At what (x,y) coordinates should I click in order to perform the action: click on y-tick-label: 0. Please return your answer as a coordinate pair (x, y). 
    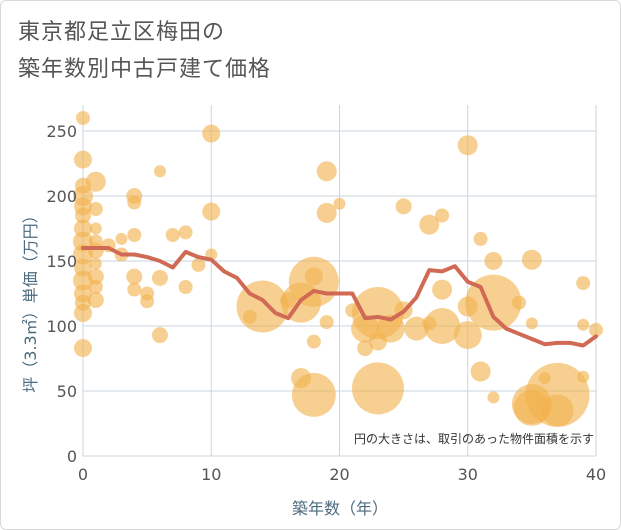
    Looking at the image, I should click on (72, 456).